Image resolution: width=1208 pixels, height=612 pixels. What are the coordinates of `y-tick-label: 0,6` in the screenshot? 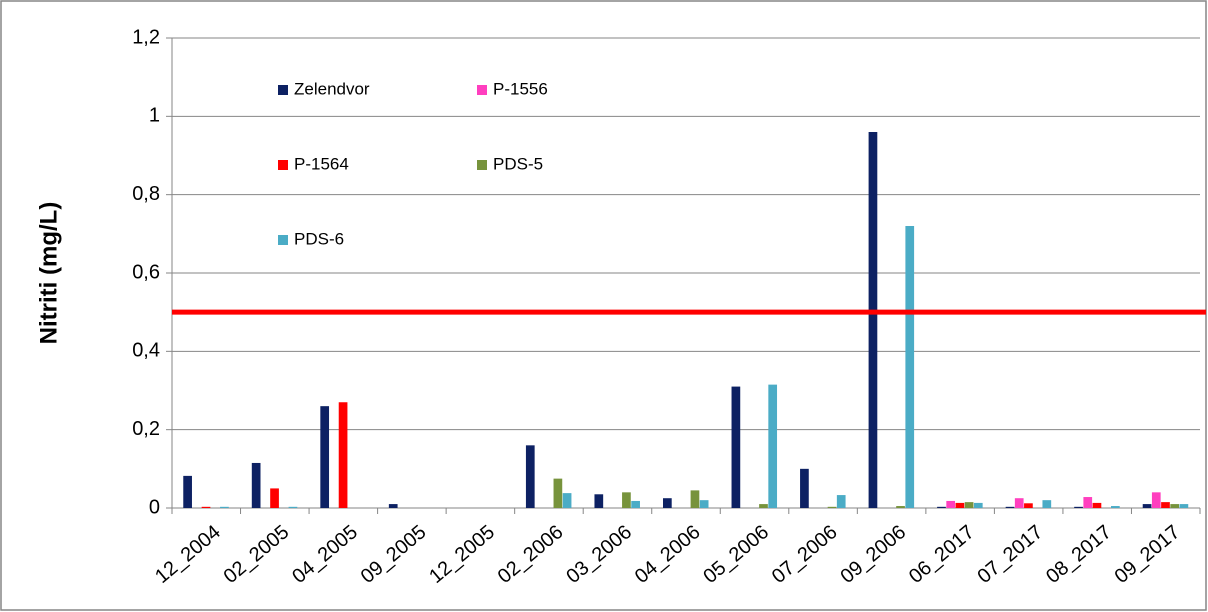 It's located at (146, 272).